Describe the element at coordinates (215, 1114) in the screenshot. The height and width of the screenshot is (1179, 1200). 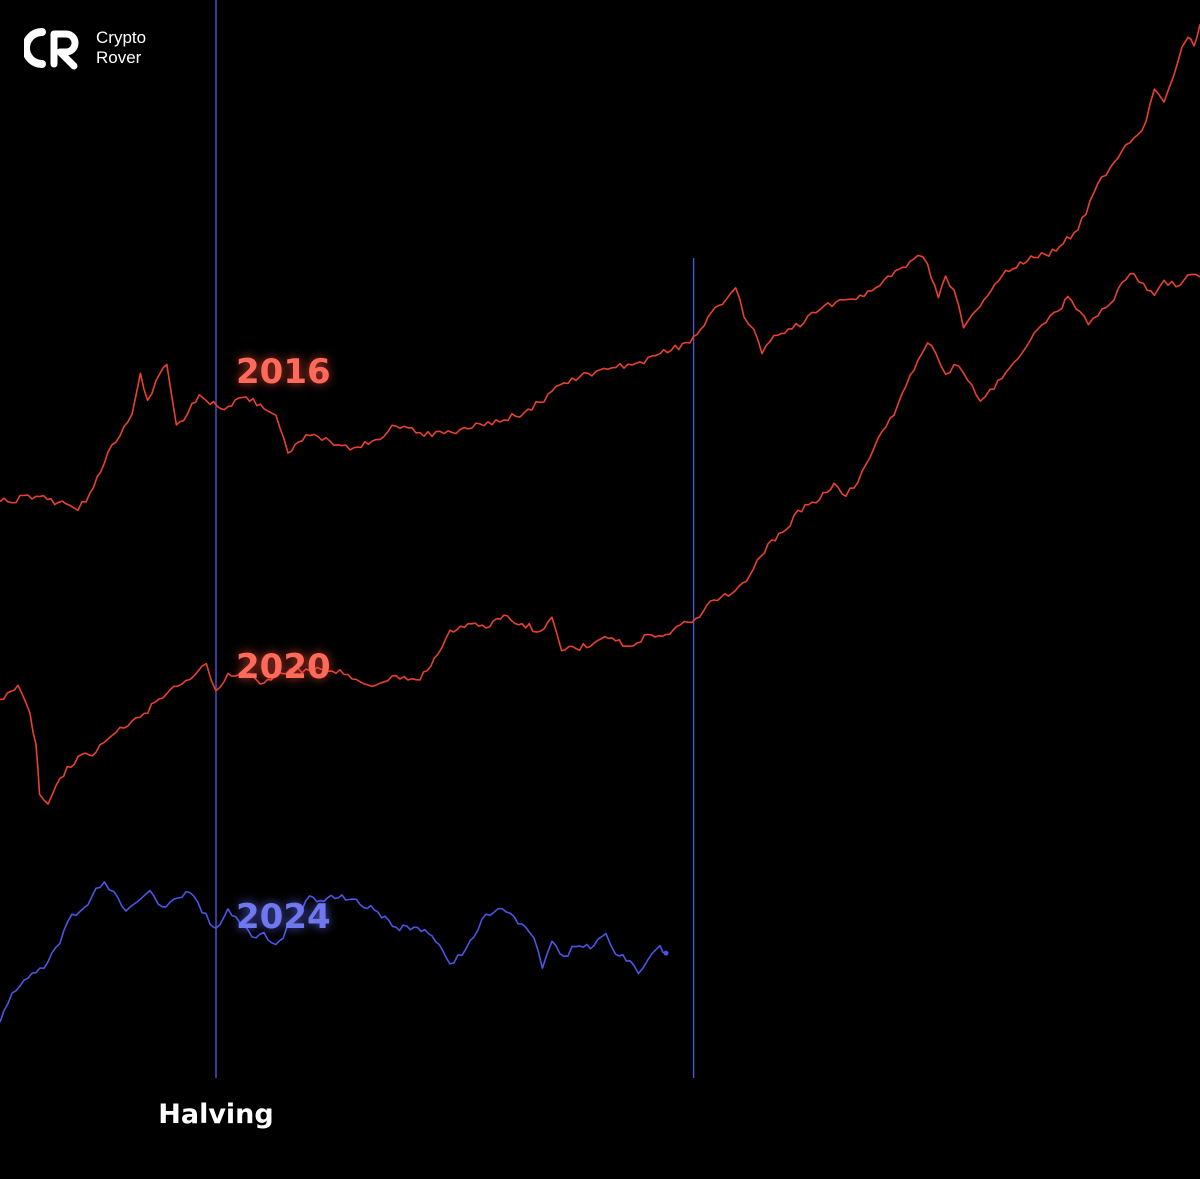
I see `halving-label: Halving` at that location.